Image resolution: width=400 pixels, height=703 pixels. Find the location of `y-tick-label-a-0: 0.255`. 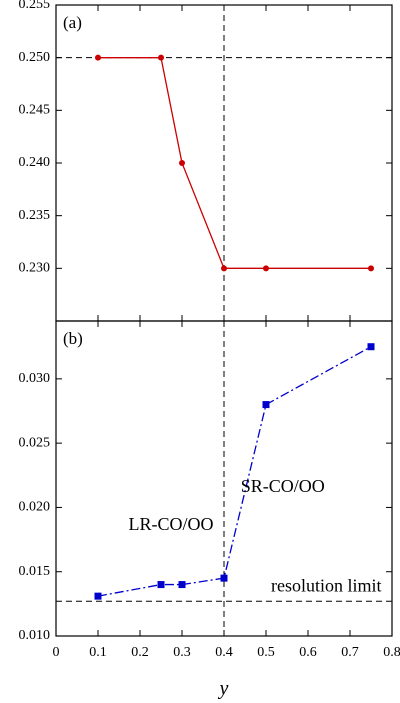

y-tick-label-a-0: 0.255 is located at coordinates (35, 6).